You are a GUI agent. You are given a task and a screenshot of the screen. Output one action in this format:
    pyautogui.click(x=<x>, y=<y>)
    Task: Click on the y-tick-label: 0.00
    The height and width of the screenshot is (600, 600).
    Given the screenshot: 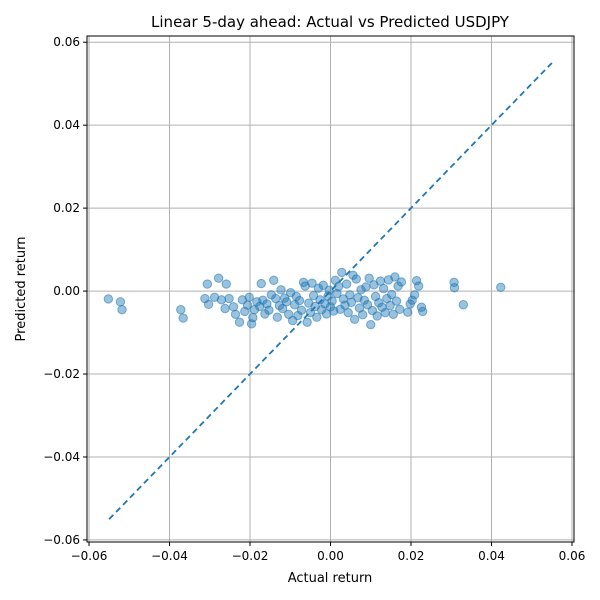 What is the action you would take?
    pyautogui.click(x=66, y=291)
    